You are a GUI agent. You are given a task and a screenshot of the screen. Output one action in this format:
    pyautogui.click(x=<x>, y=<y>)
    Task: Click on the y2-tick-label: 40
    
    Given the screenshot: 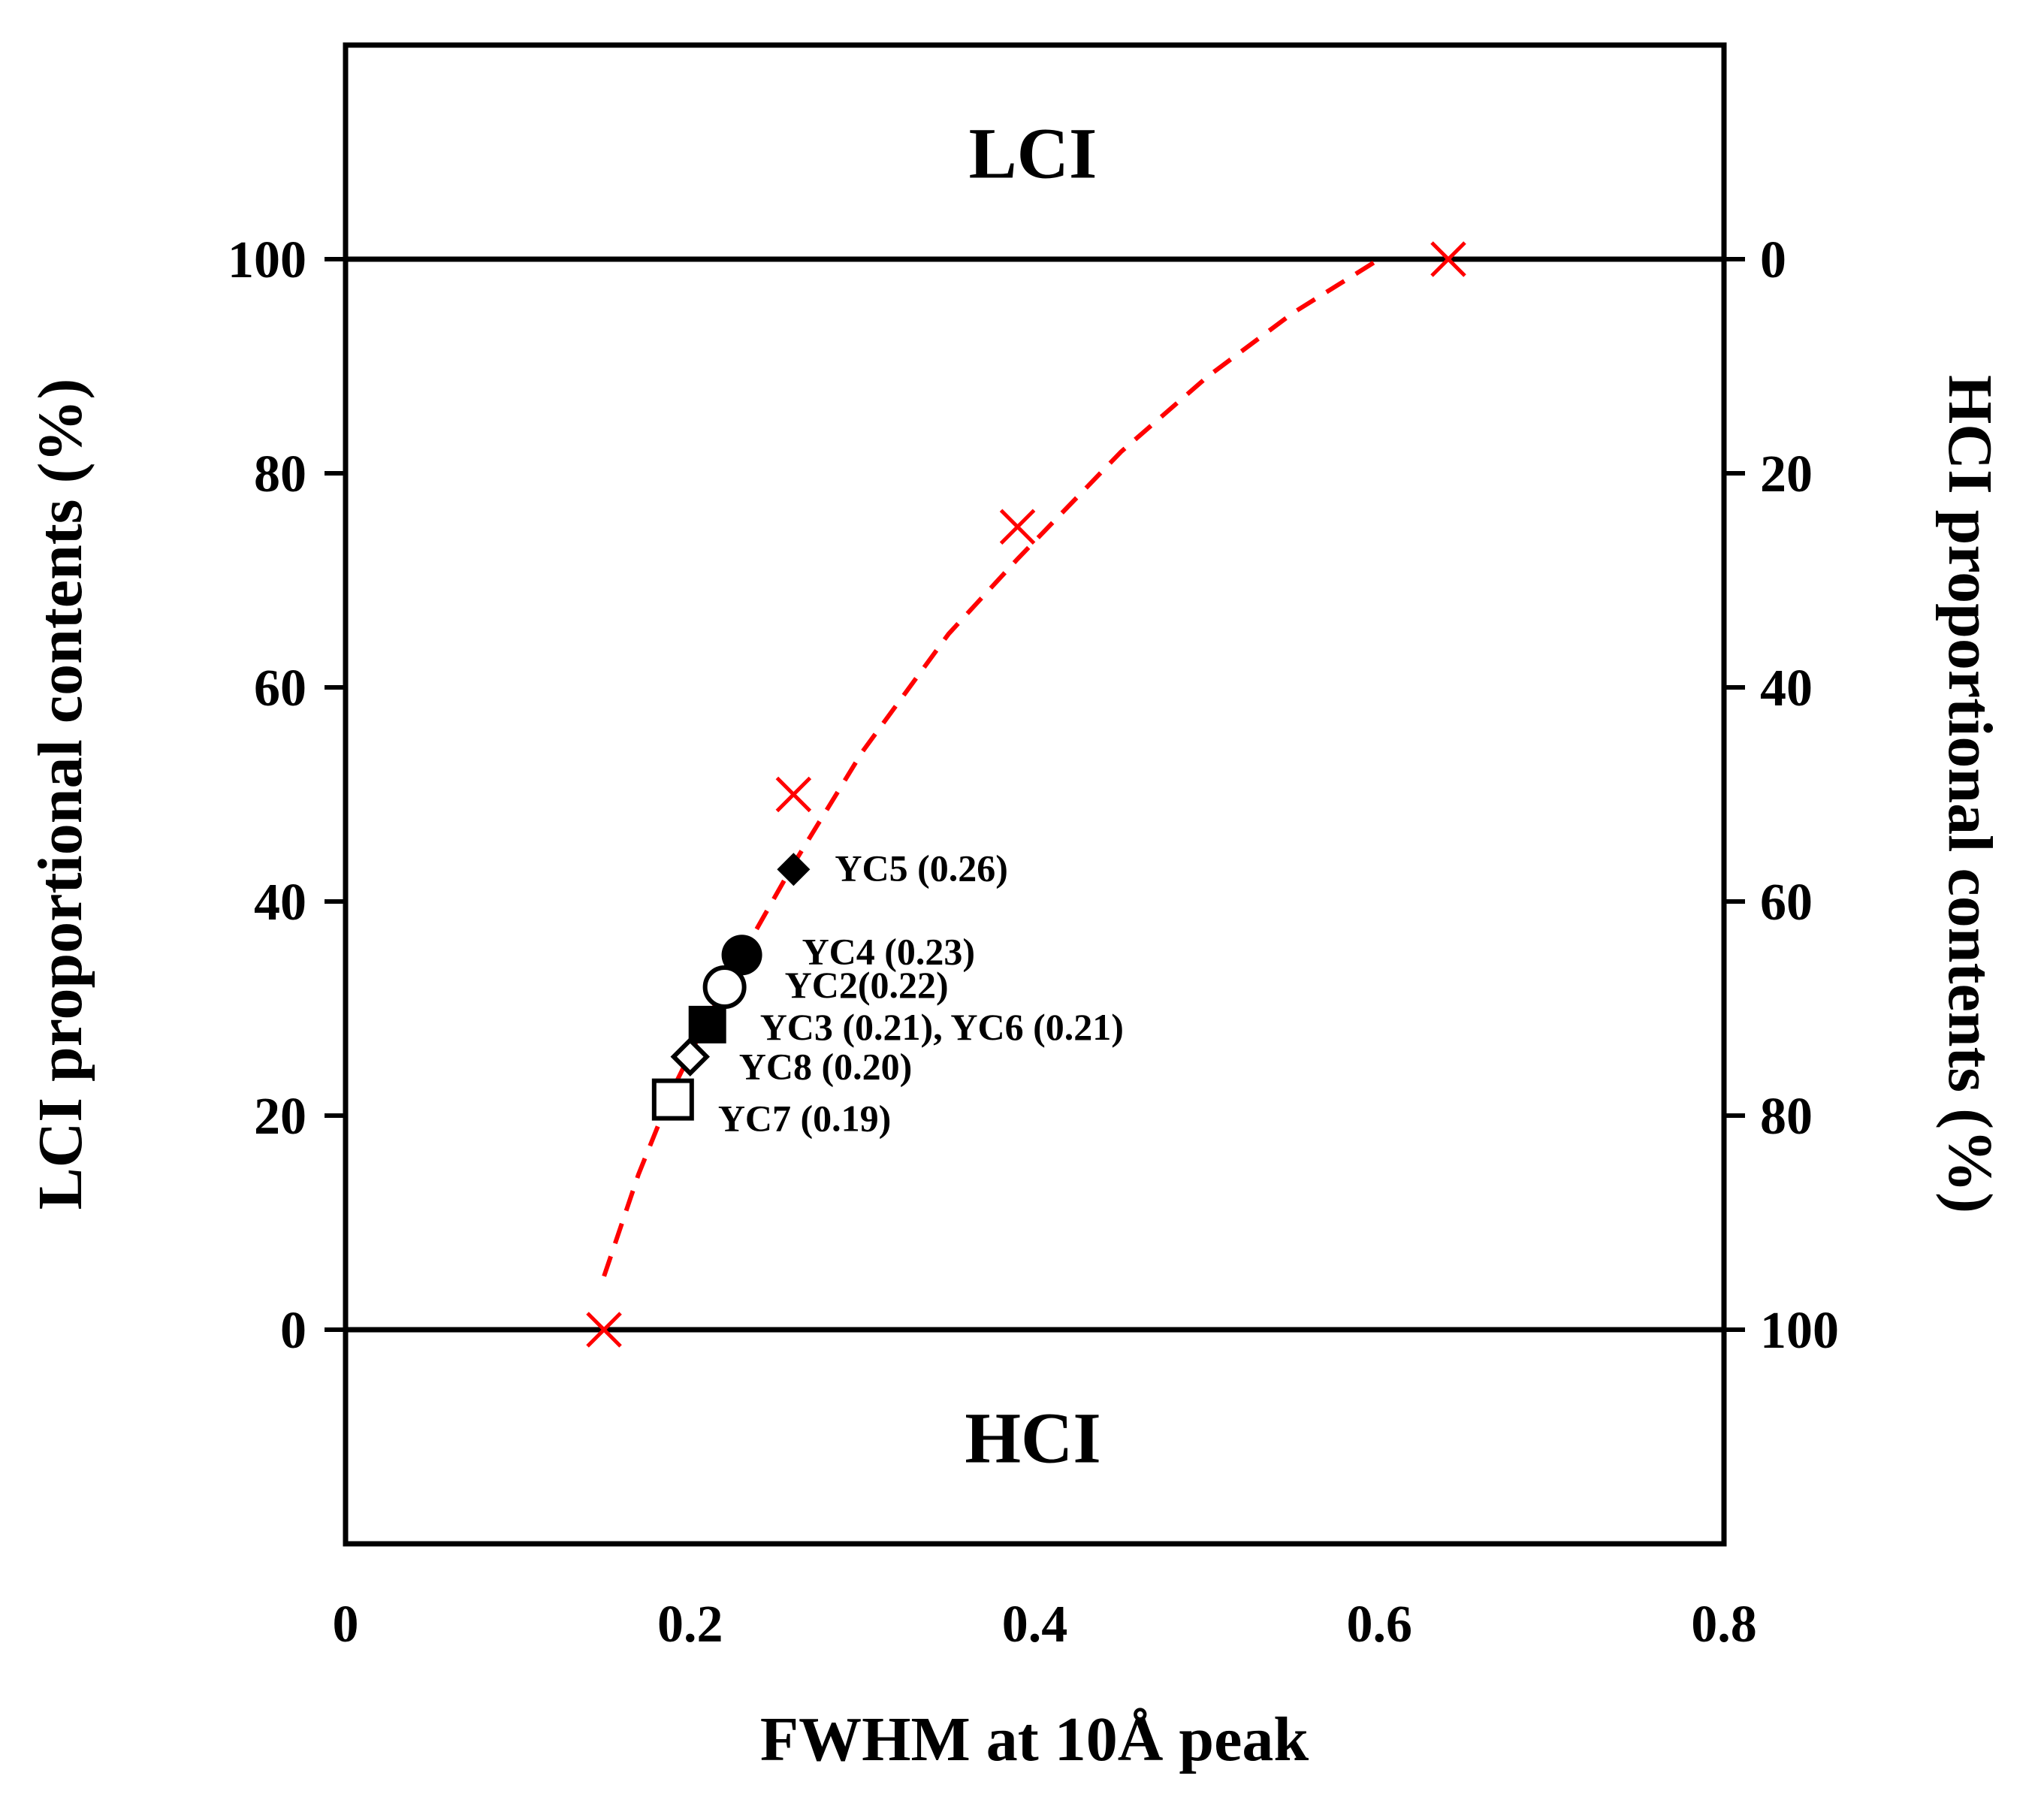 What is the action you would take?
    pyautogui.click(x=1786, y=688)
    